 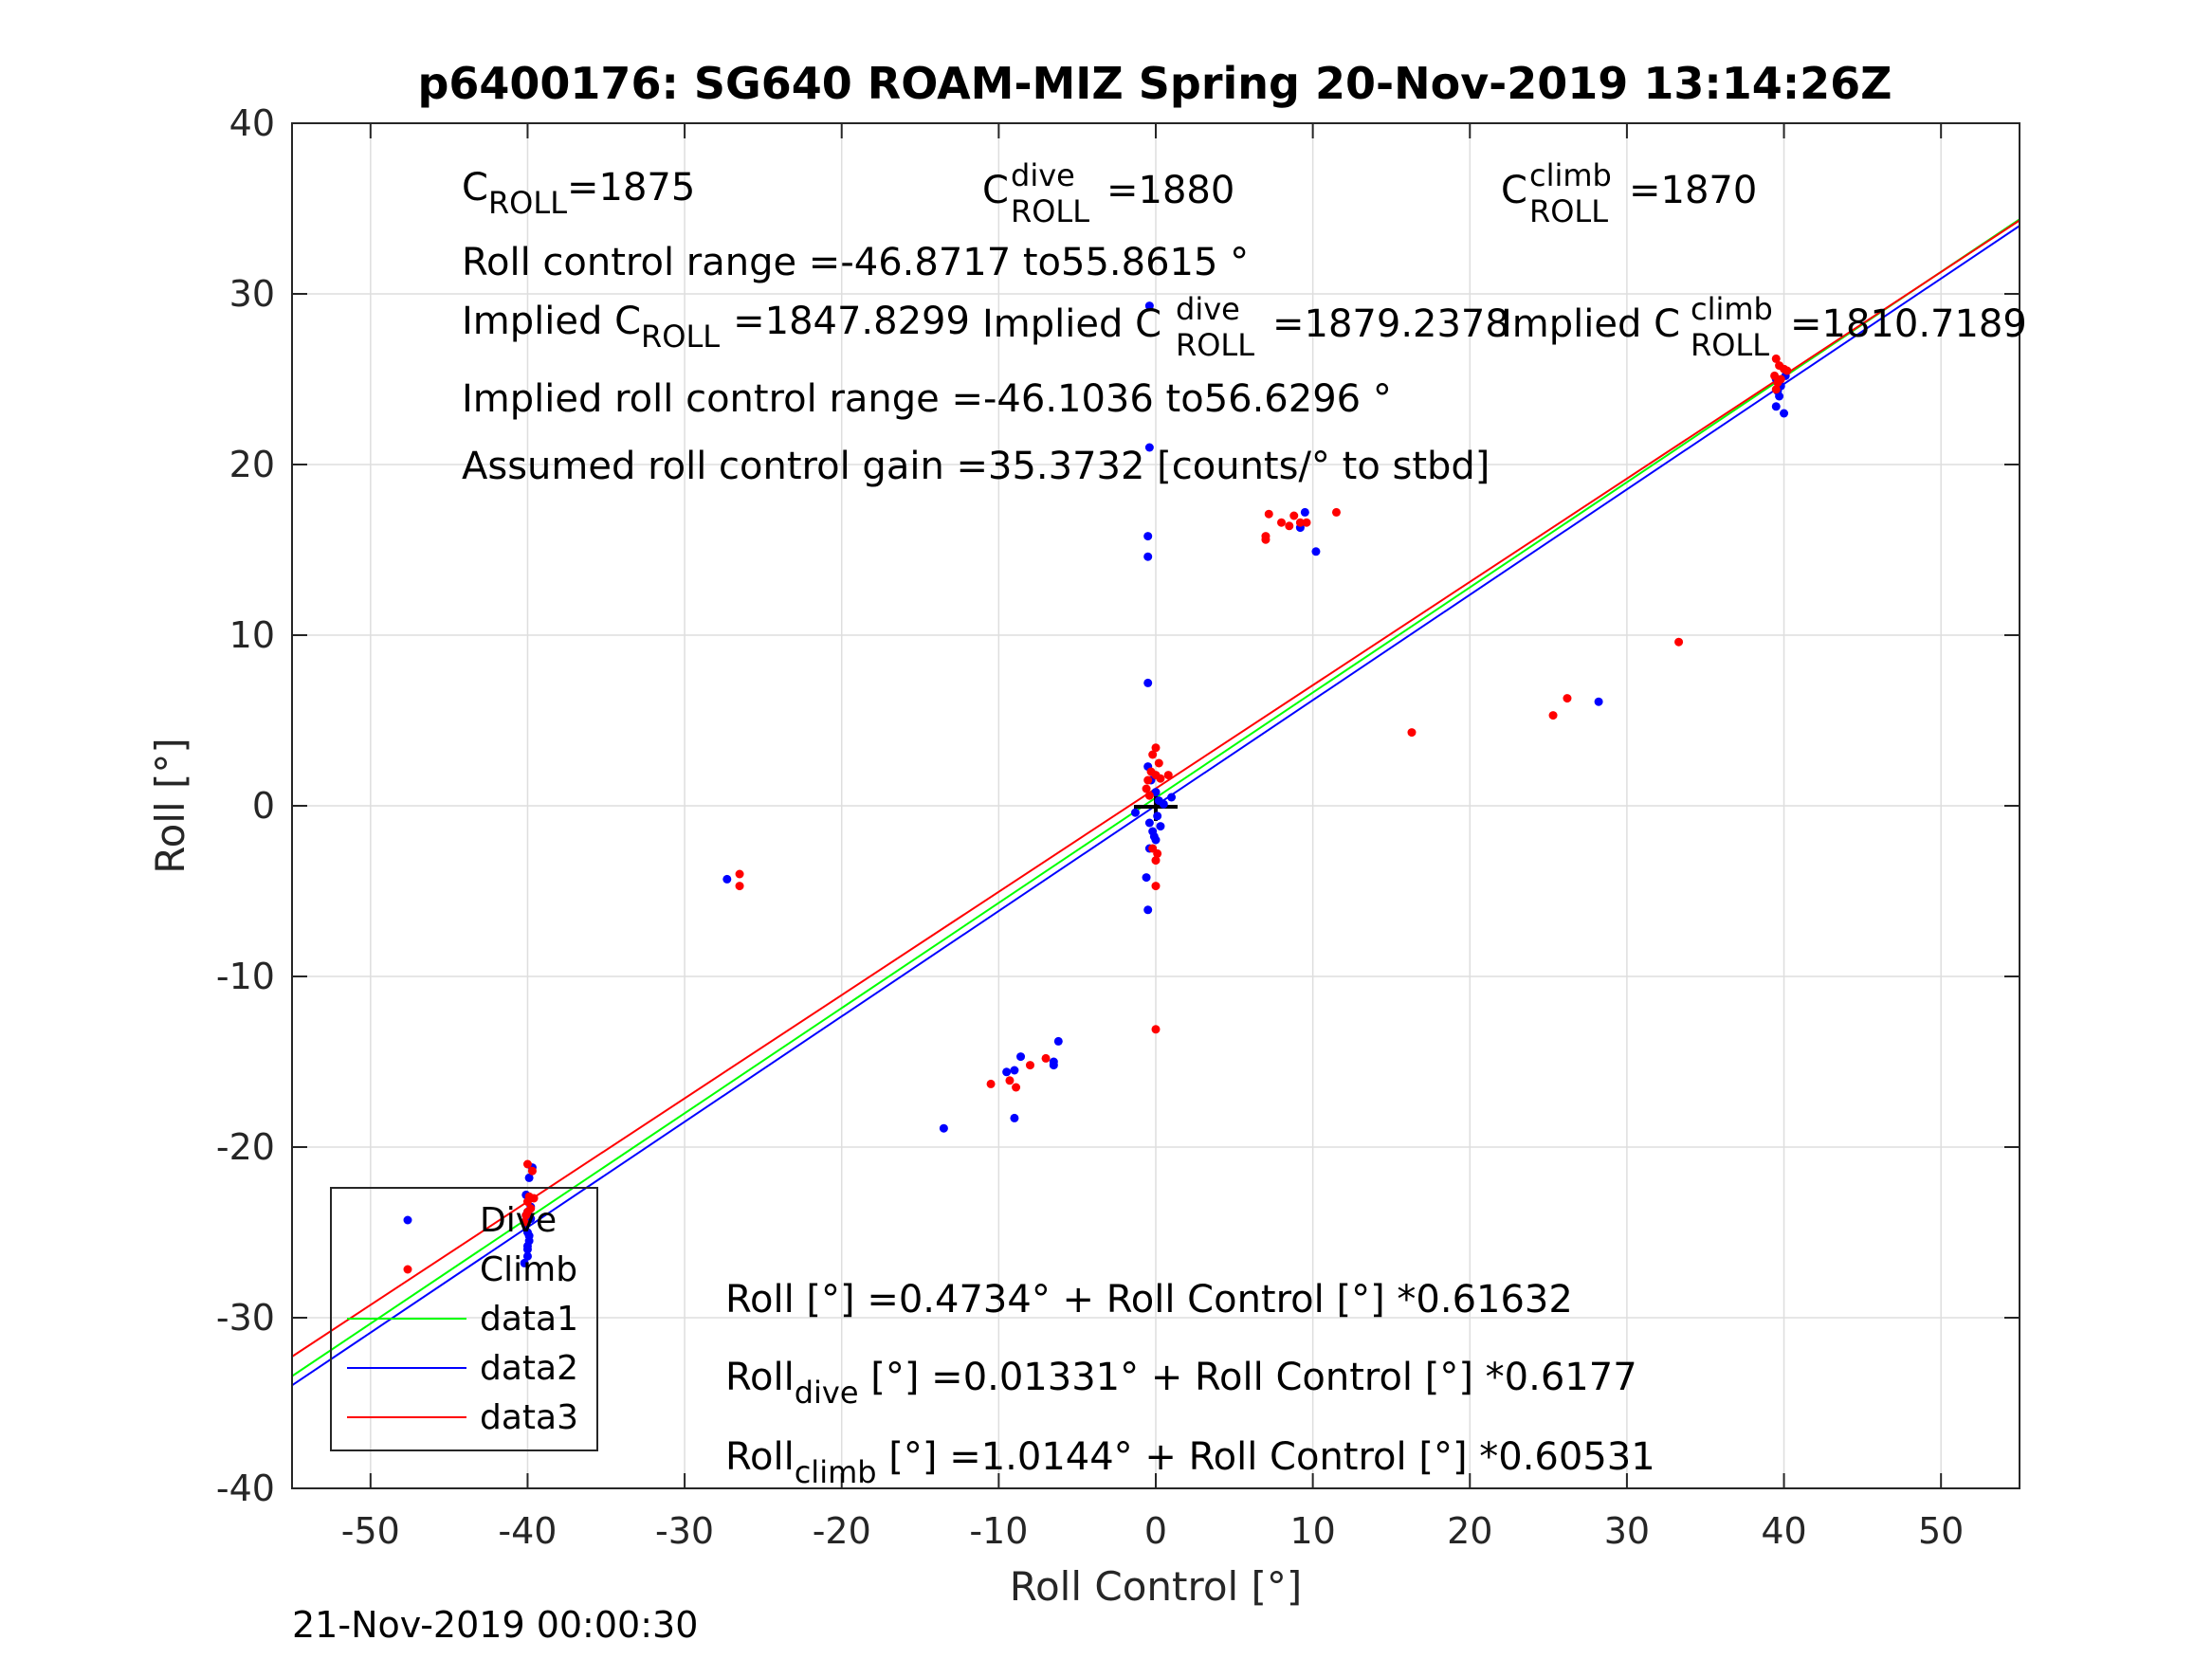 What do you see at coordinates (1908, 324) in the screenshot?
I see `svg-text: =1810.7189` at bounding box center [1908, 324].